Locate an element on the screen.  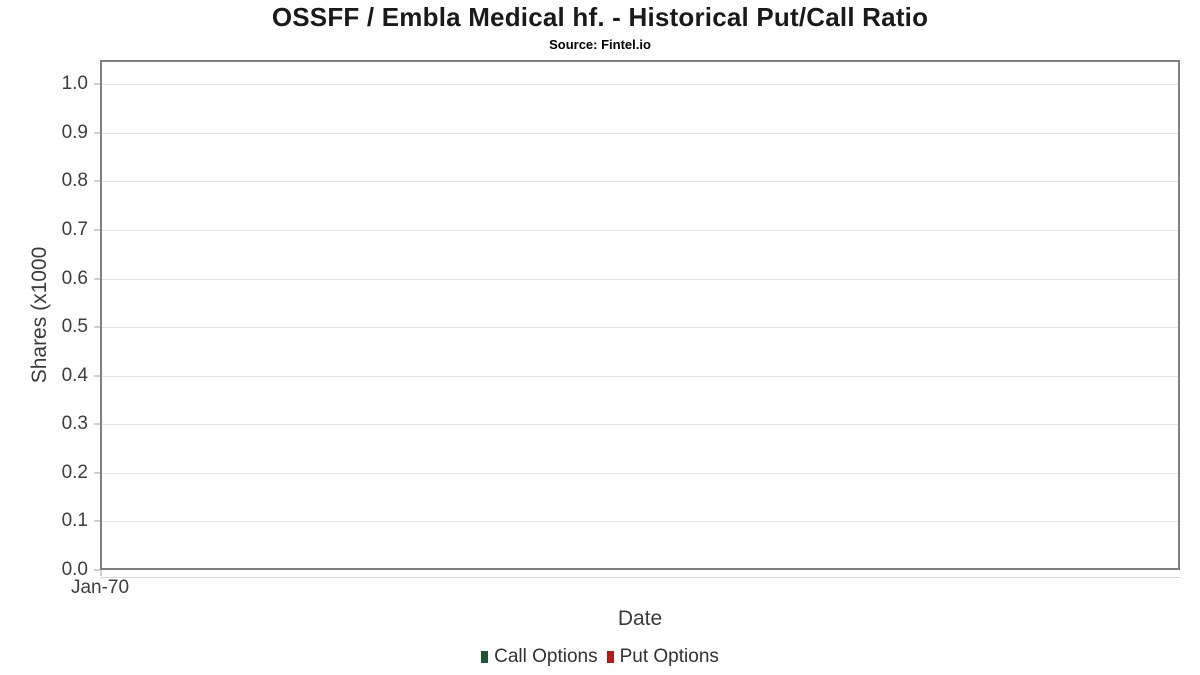
legend-item-put-options: Put Options is located at coordinates (662, 657).